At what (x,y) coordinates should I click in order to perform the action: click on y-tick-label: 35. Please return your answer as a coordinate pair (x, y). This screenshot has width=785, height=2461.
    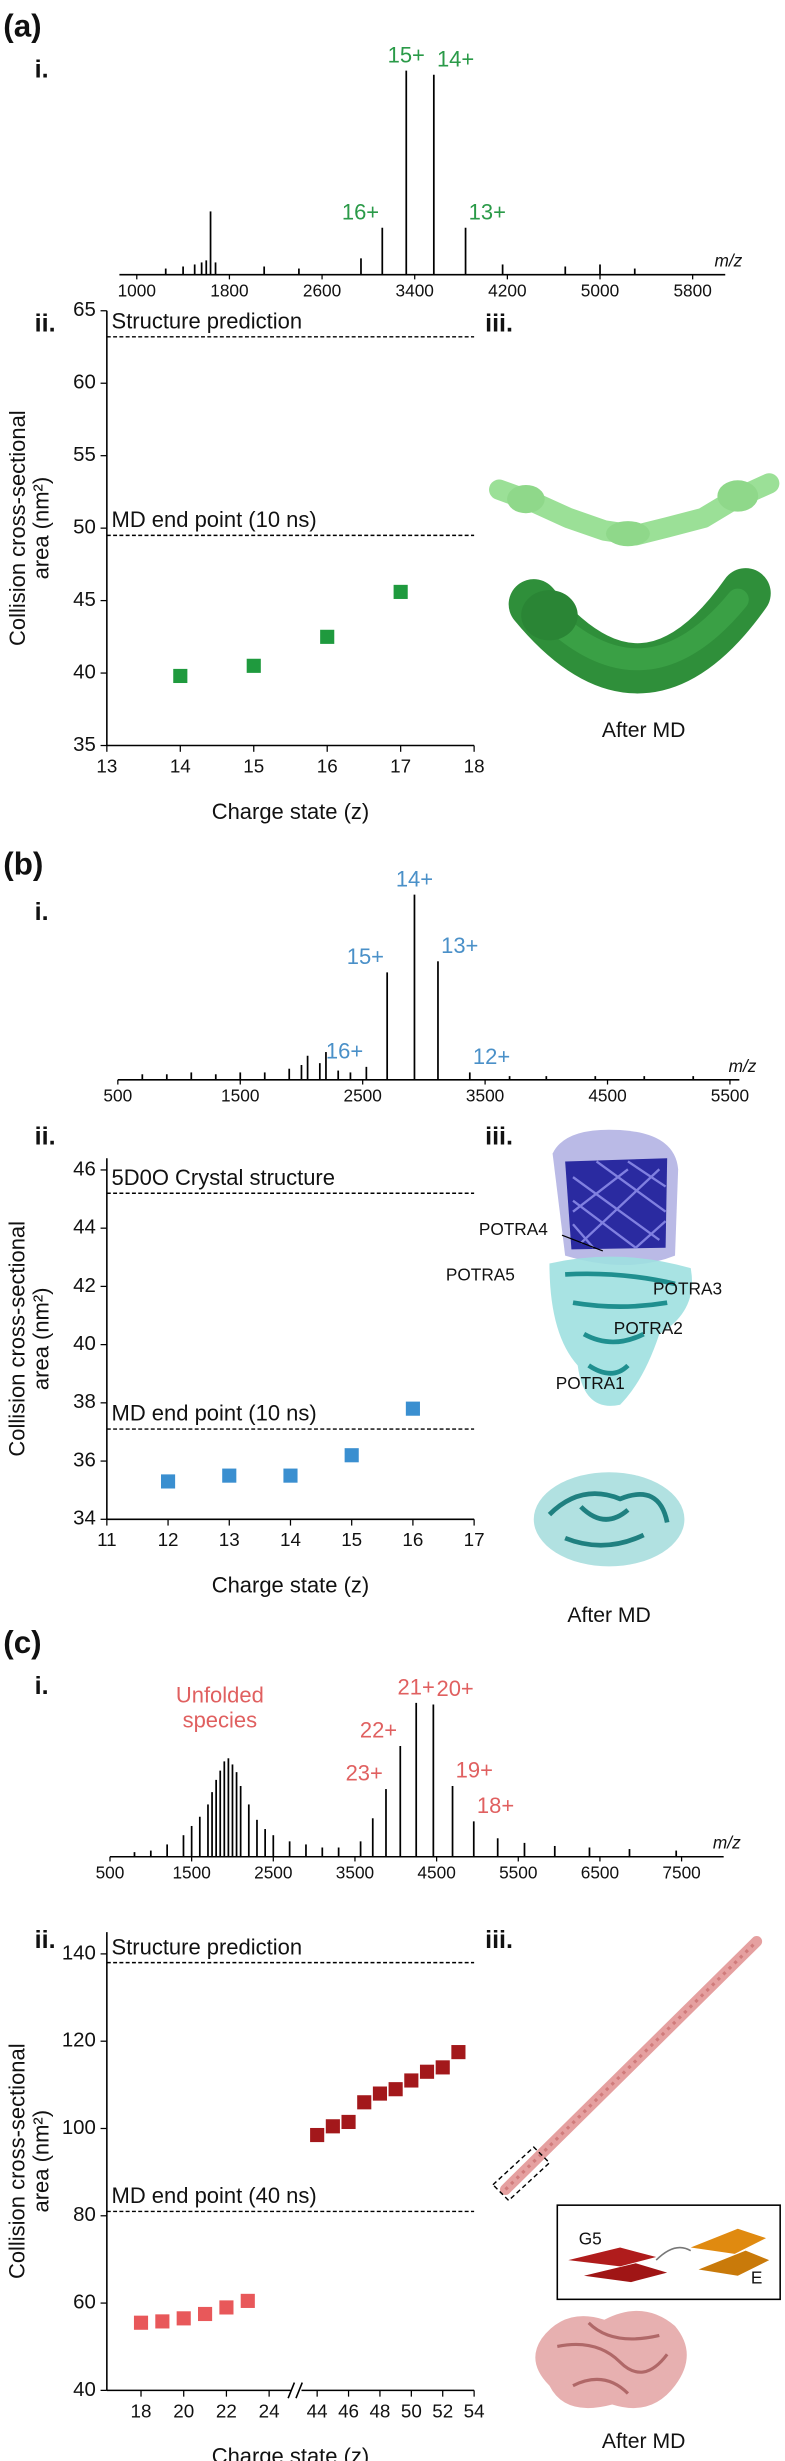
    Looking at the image, I should click on (84, 745).